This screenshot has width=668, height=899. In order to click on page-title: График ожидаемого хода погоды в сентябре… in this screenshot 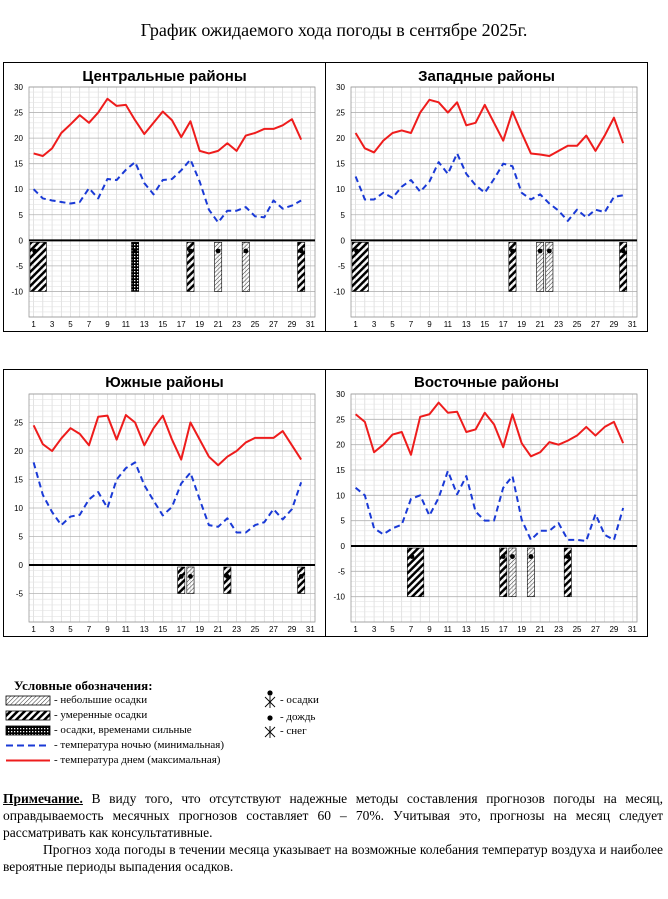, I will do `click(334, 30)`.